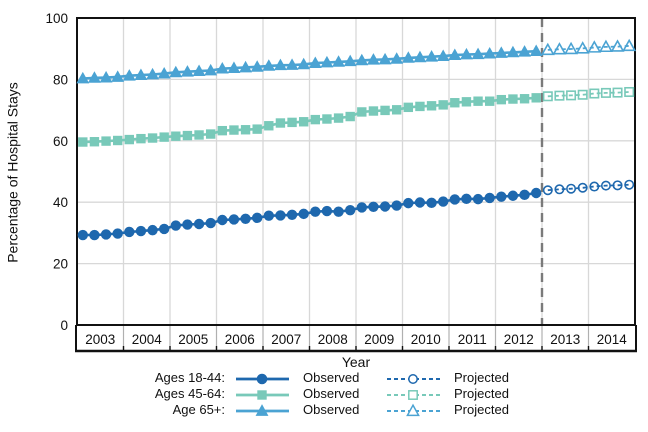  Describe the element at coordinates (565, 339) in the screenshot. I see `year-label-2013: 2013` at that location.